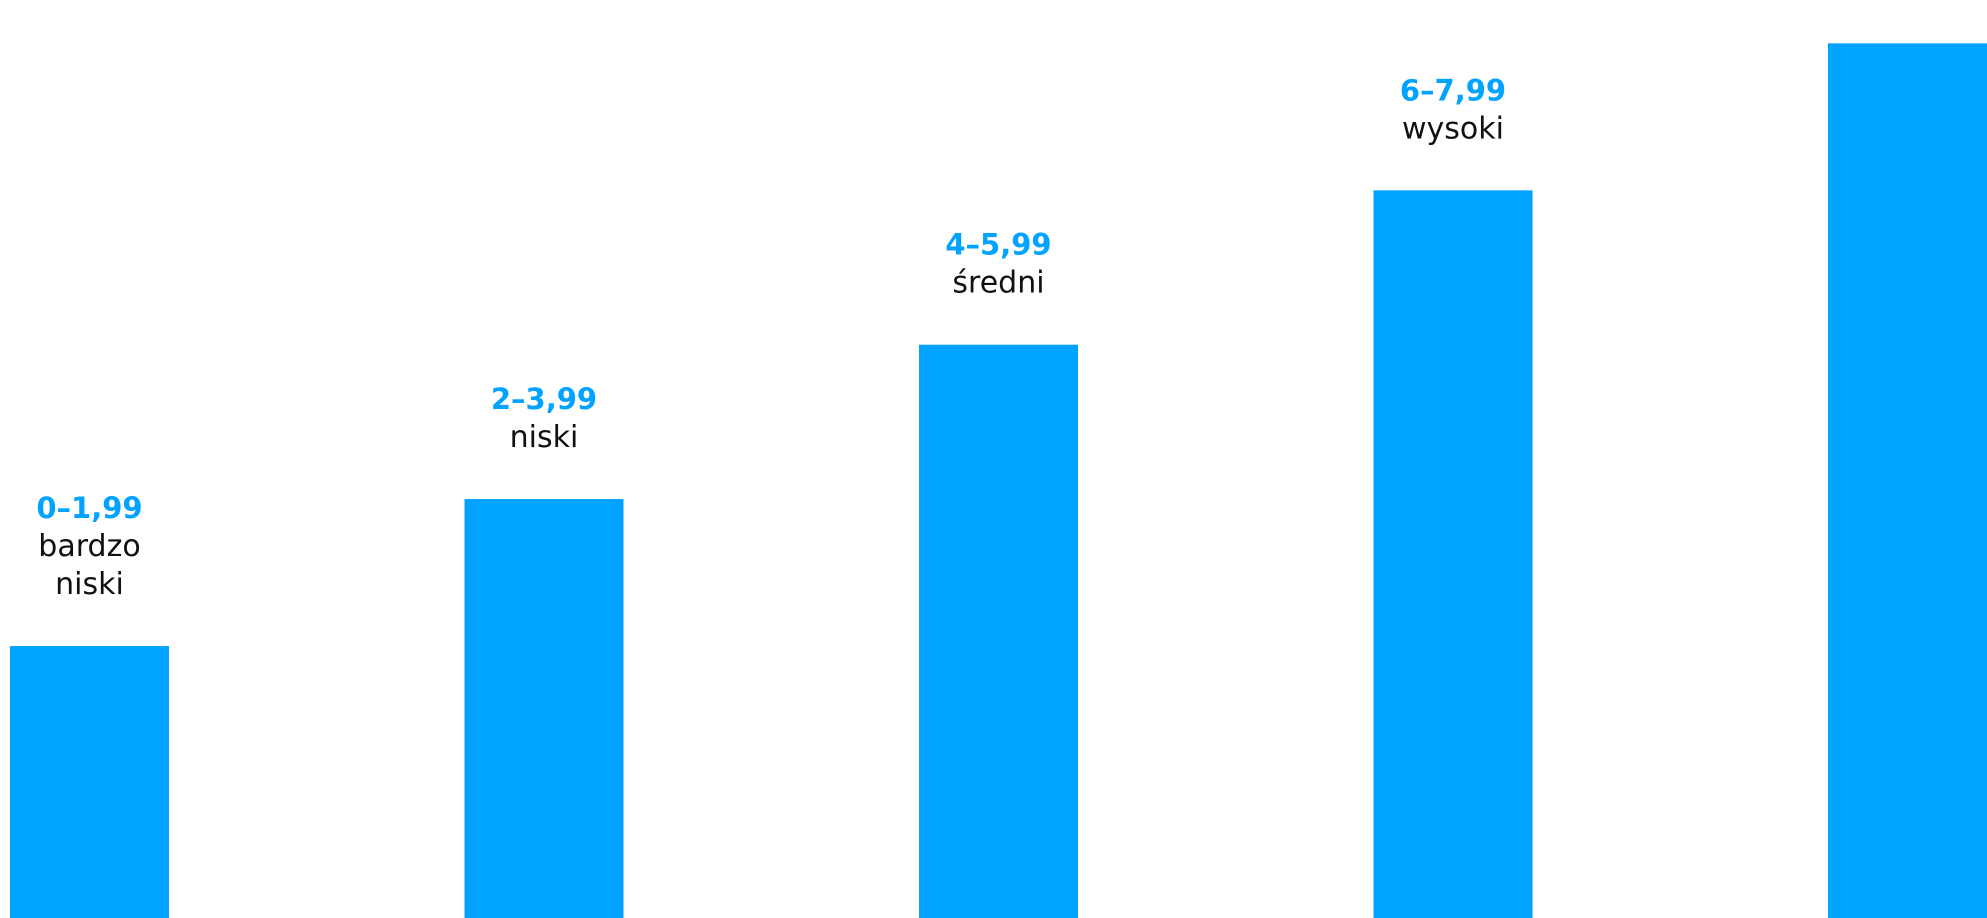  Describe the element at coordinates (89, 584) in the screenshot. I see `level-label-0-1: niski` at that location.